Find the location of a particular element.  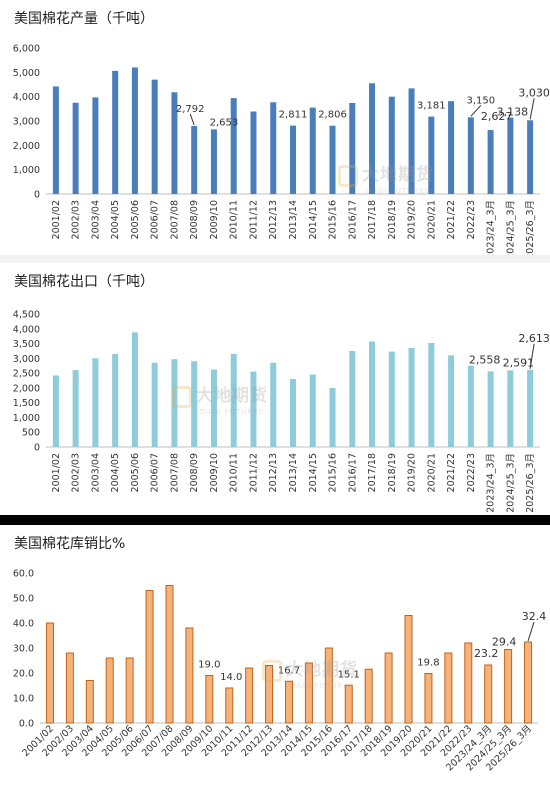

y-tick-label: 0.0 is located at coordinates (26, 724).